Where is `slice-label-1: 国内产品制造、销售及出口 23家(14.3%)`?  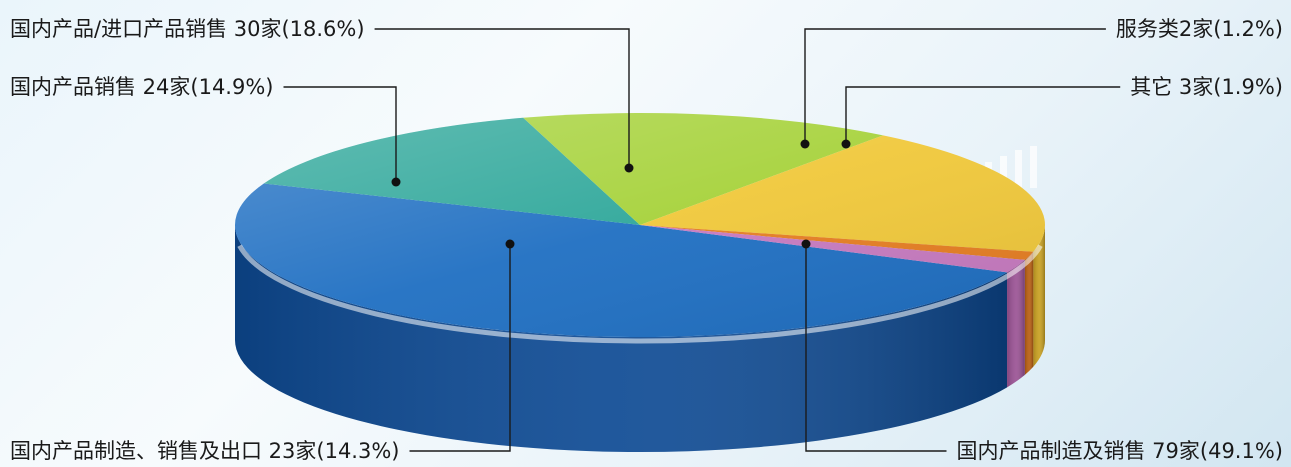 slice-label-1: 国内产品制造、销售及出口 23家(14.3%) is located at coordinates (205, 451).